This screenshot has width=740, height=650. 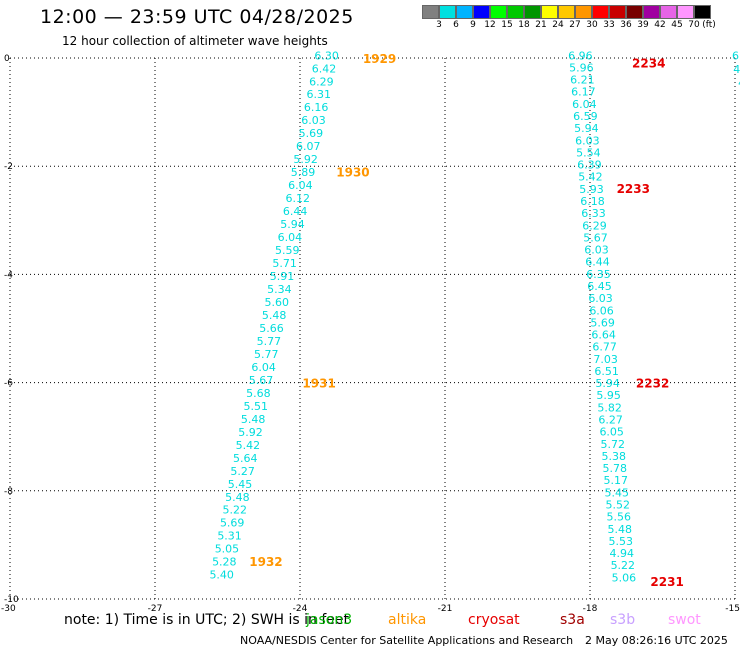 What do you see at coordinates (633, 189) in the screenshot?
I see `time-label: 2233` at bounding box center [633, 189].